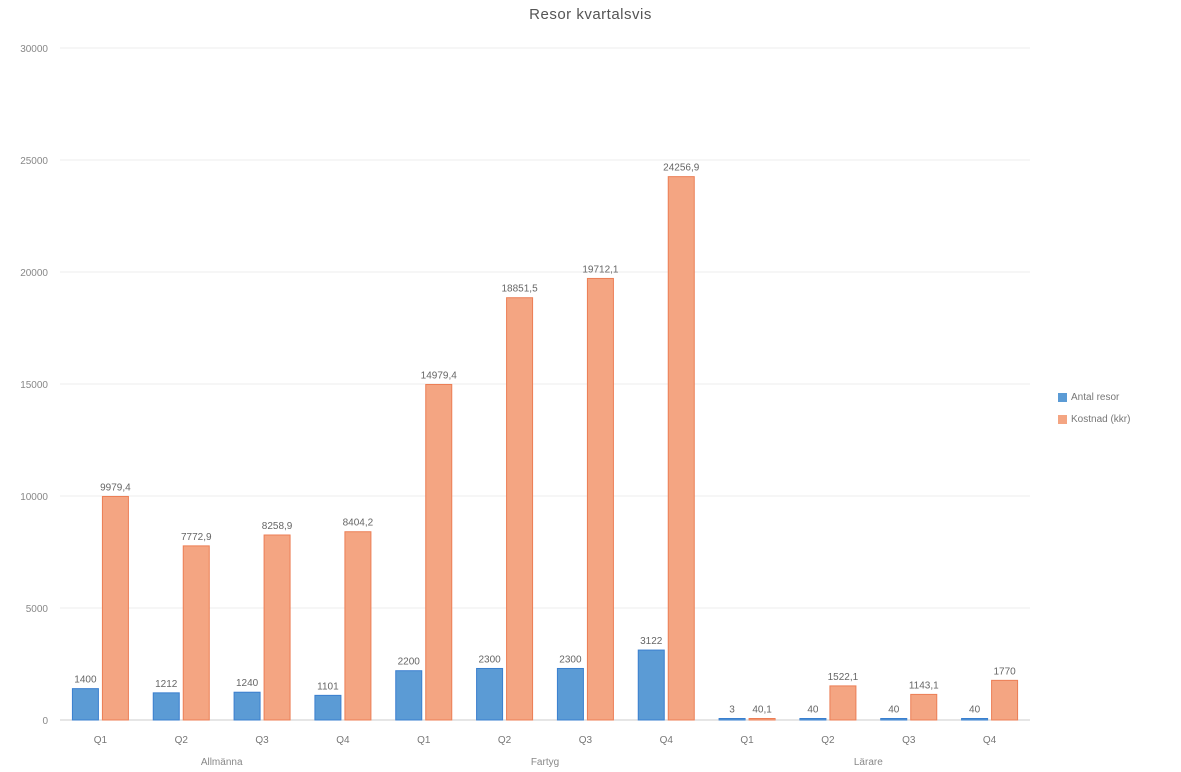 The height and width of the screenshot is (772, 1181). What do you see at coordinates (328, 686) in the screenshot?
I see `data-label: 1101` at bounding box center [328, 686].